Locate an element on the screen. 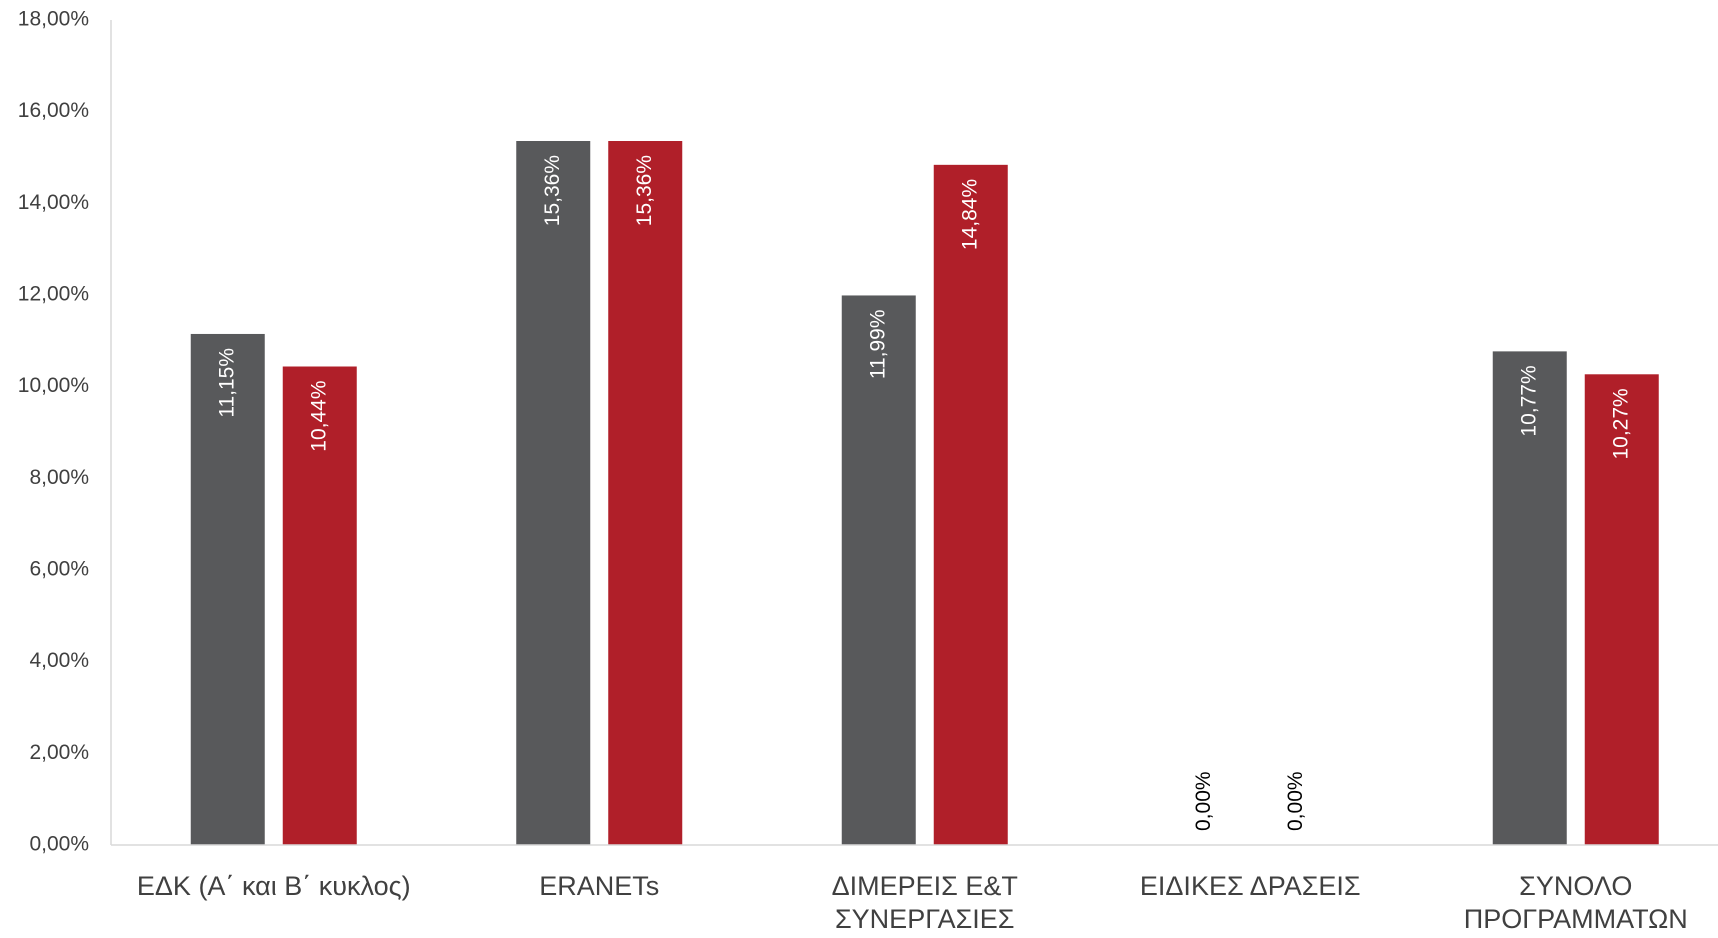  category-label-line: ΕΔΚ (Α΄ και Β΄ κυκλος) is located at coordinates (274, 886).